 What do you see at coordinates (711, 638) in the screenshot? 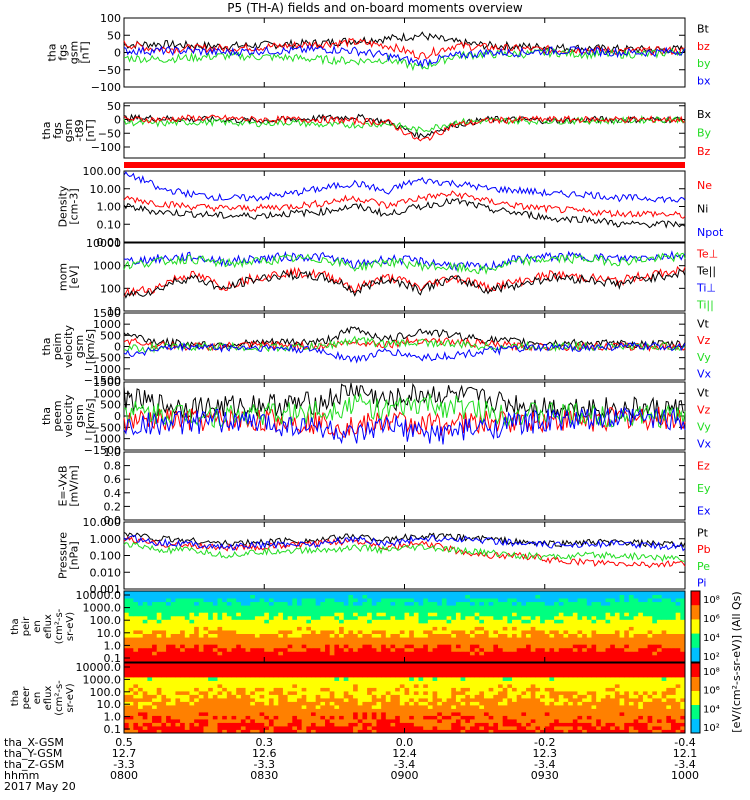
I see `colorbar-tick-peir-2: 10⁴` at bounding box center [711, 638].